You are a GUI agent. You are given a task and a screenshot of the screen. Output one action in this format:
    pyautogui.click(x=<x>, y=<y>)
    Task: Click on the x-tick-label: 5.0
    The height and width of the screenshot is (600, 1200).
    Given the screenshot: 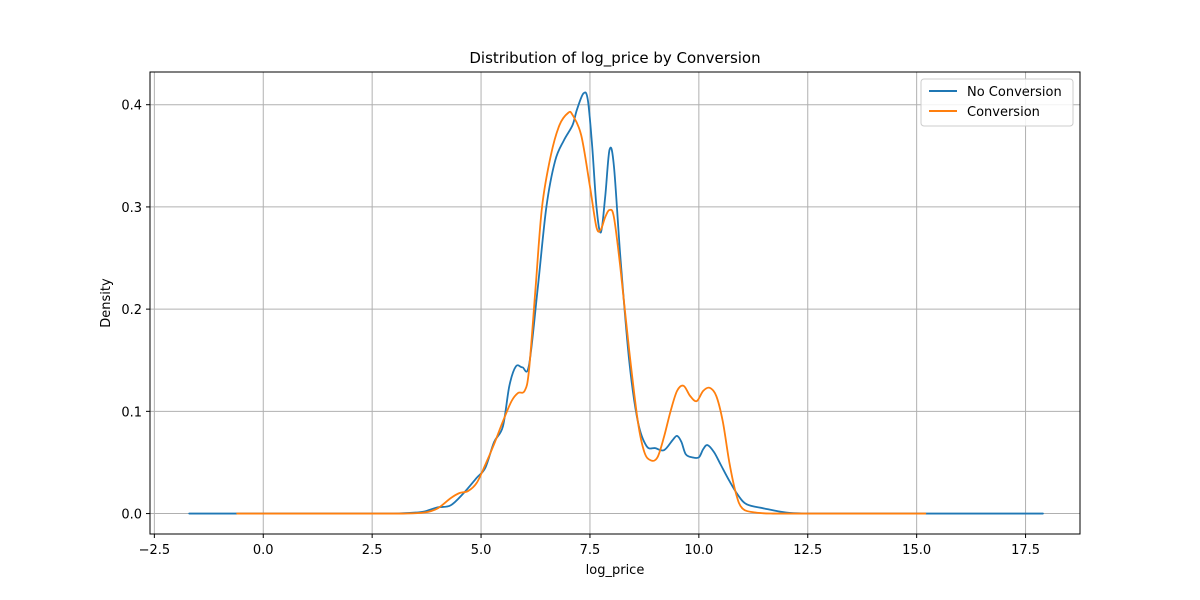 What is the action you would take?
    pyautogui.click(x=481, y=550)
    